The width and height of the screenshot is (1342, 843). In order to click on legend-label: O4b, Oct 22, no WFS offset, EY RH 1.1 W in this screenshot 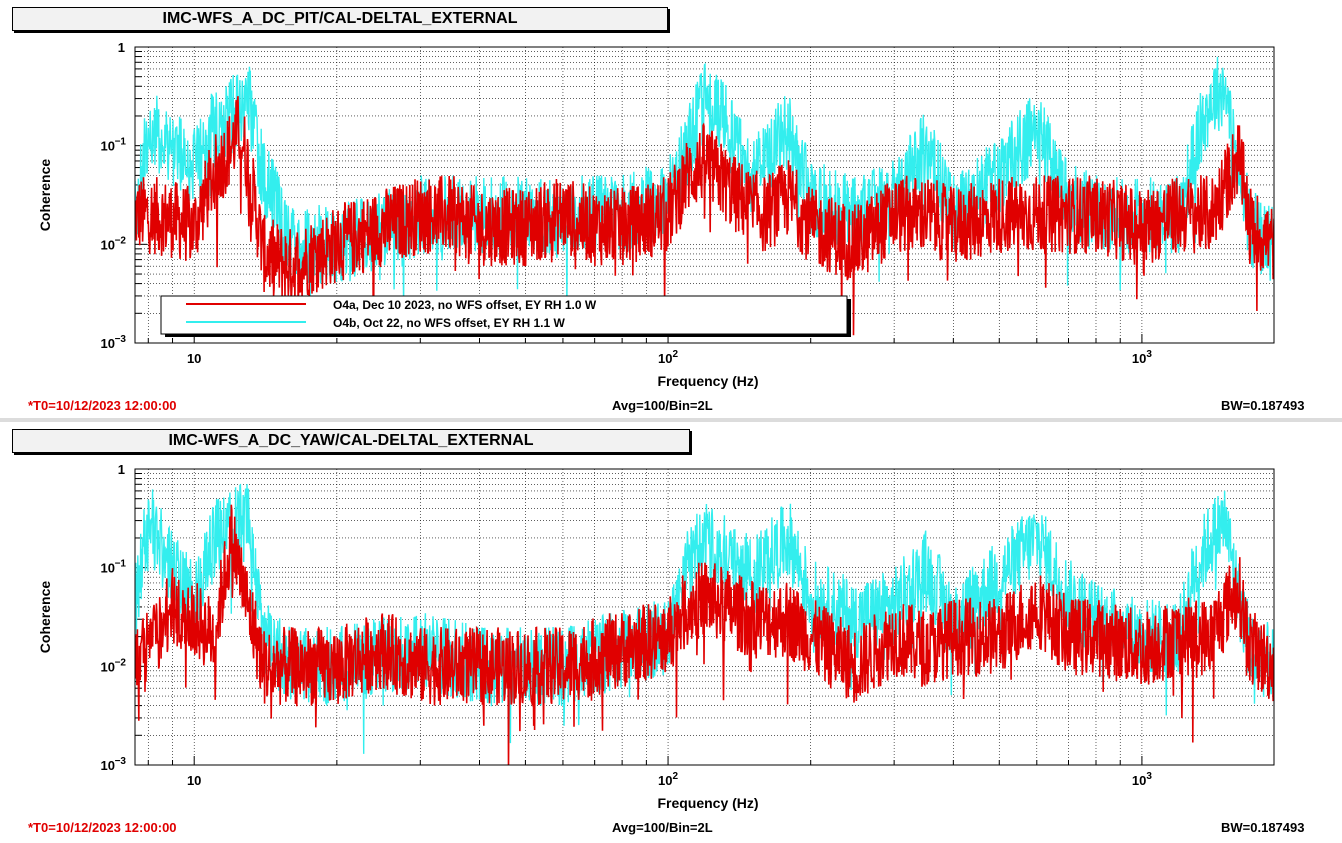, I will do `click(449, 323)`.